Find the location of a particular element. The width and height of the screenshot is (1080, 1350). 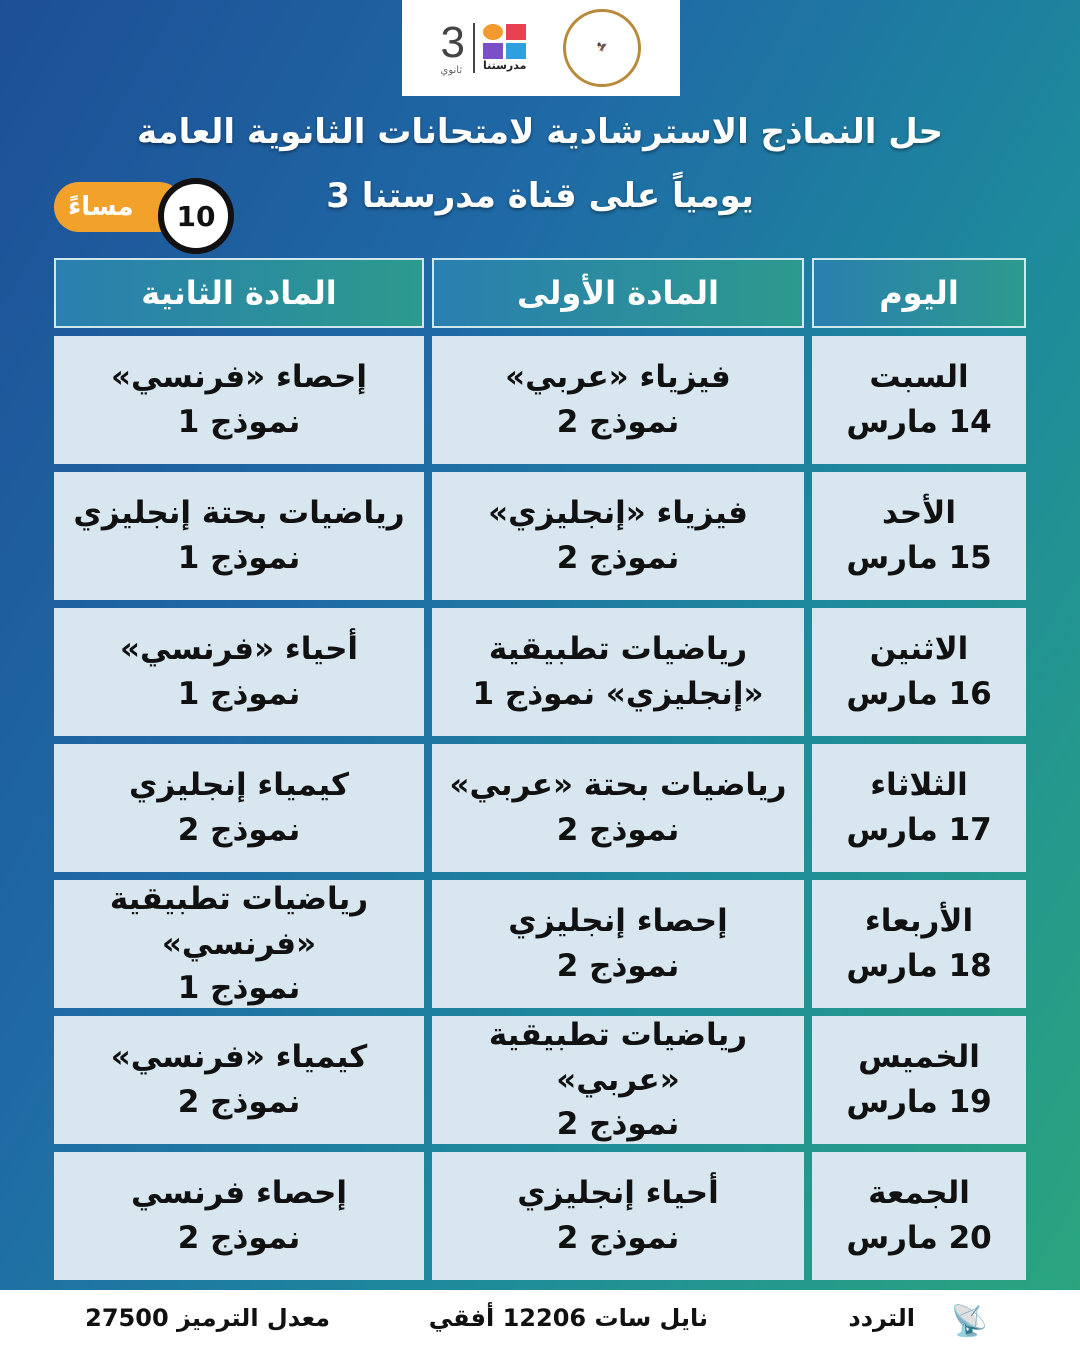

subject-1-cell: رياضيات تطبيقية «إنجليزي» نموذج 1 is located at coordinates (618, 672).